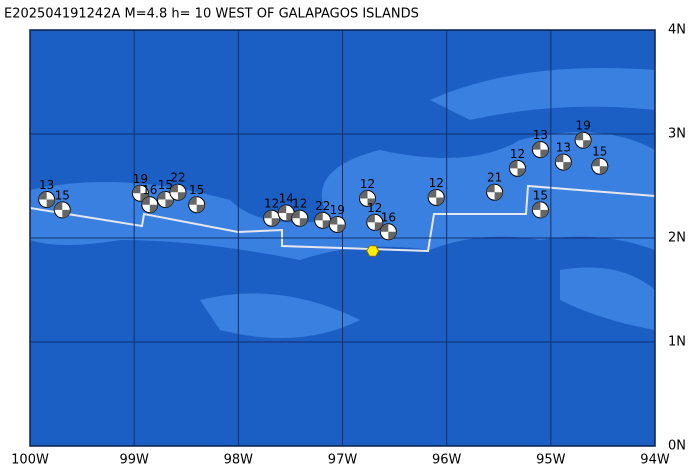 This screenshot has height=475, width=689. What do you see at coordinates (373, 251) in the screenshot?
I see `epicenter` at bounding box center [373, 251].